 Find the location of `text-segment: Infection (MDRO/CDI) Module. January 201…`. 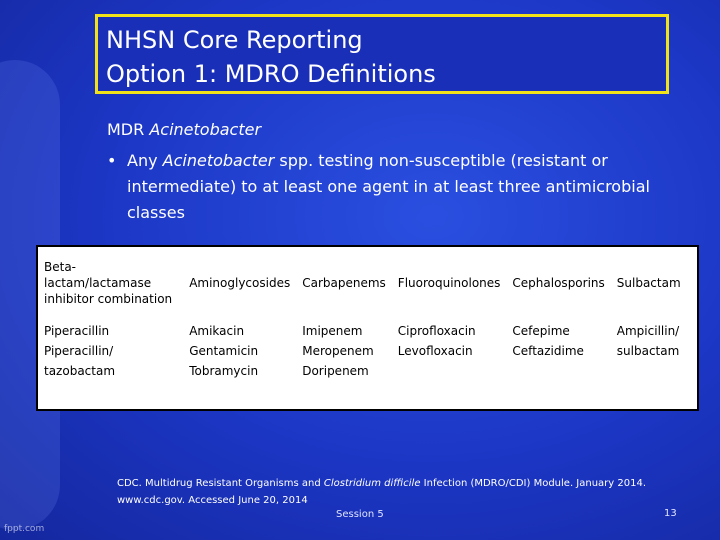

text-segment: Infection (MDRO/CDI) Module. January 201… is located at coordinates (382, 492).